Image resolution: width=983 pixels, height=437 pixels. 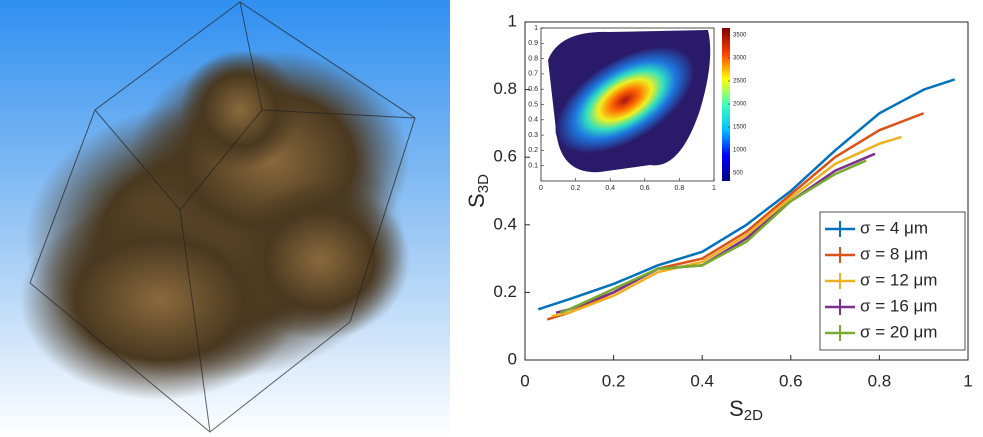 What do you see at coordinates (533, 166) in the screenshot?
I see `inset-y-tick-label: 0.1` at bounding box center [533, 166].